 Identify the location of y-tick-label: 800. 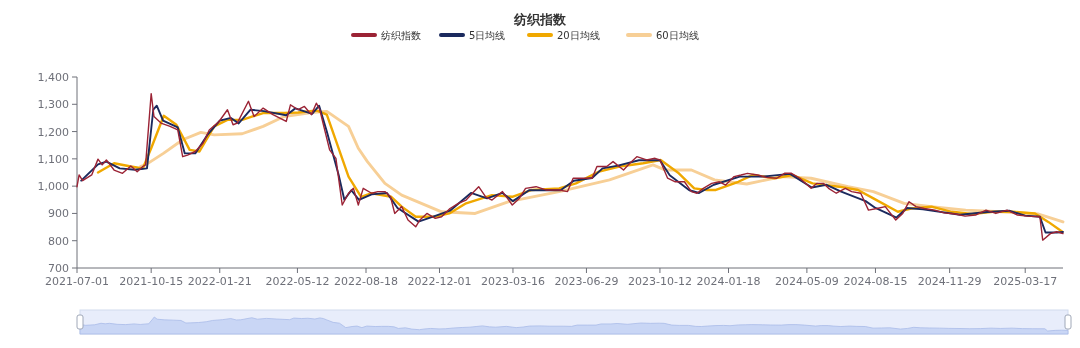
(58, 241).